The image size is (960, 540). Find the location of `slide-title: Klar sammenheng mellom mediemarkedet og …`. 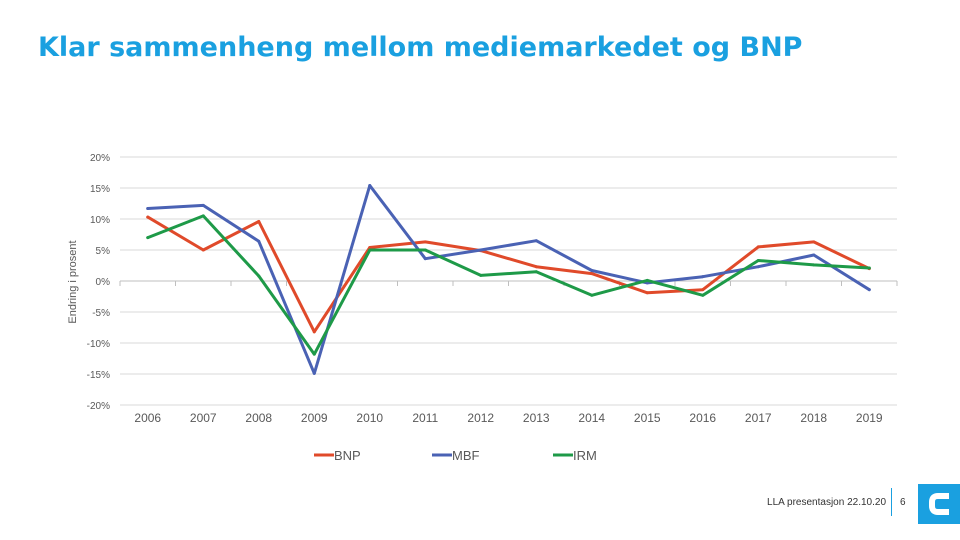

slide-title: Klar sammenheng mellom mediemarkedet og … is located at coordinates (420, 47).